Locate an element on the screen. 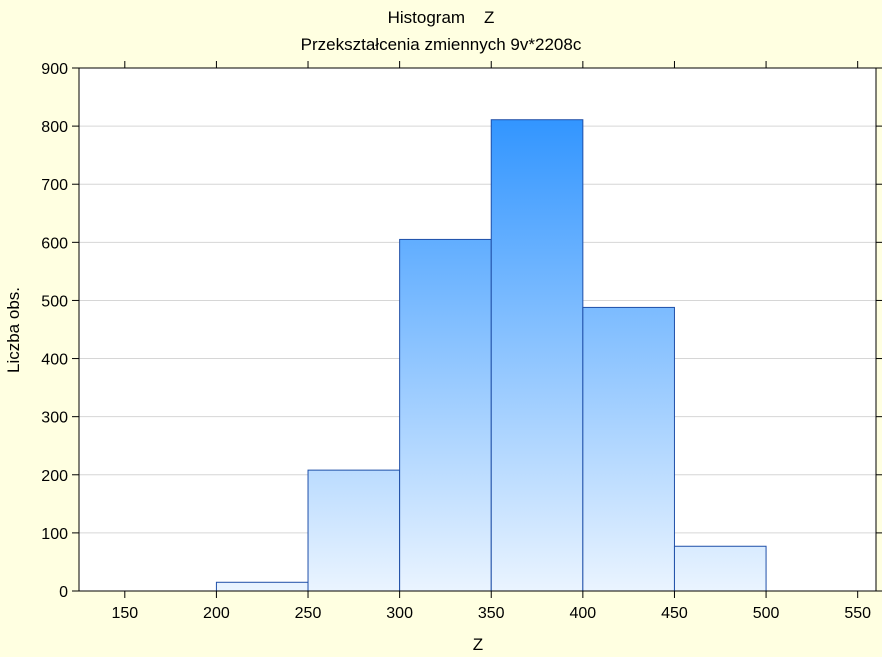  y-tick-label: 500 is located at coordinates (54, 301).